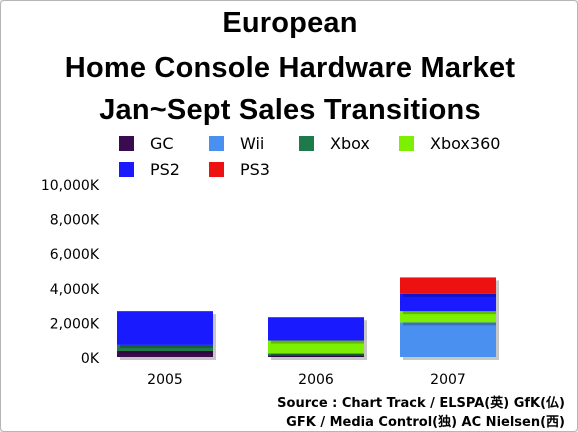 The height and width of the screenshot is (432, 578). What do you see at coordinates (75, 324) in the screenshot?
I see `y-tick-label: 2,000K` at bounding box center [75, 324].